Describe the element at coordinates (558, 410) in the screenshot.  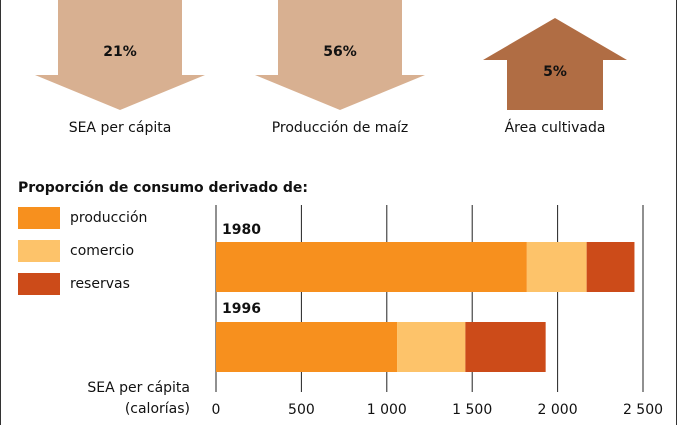
I see `x-tick-label: 2 000` at that location.